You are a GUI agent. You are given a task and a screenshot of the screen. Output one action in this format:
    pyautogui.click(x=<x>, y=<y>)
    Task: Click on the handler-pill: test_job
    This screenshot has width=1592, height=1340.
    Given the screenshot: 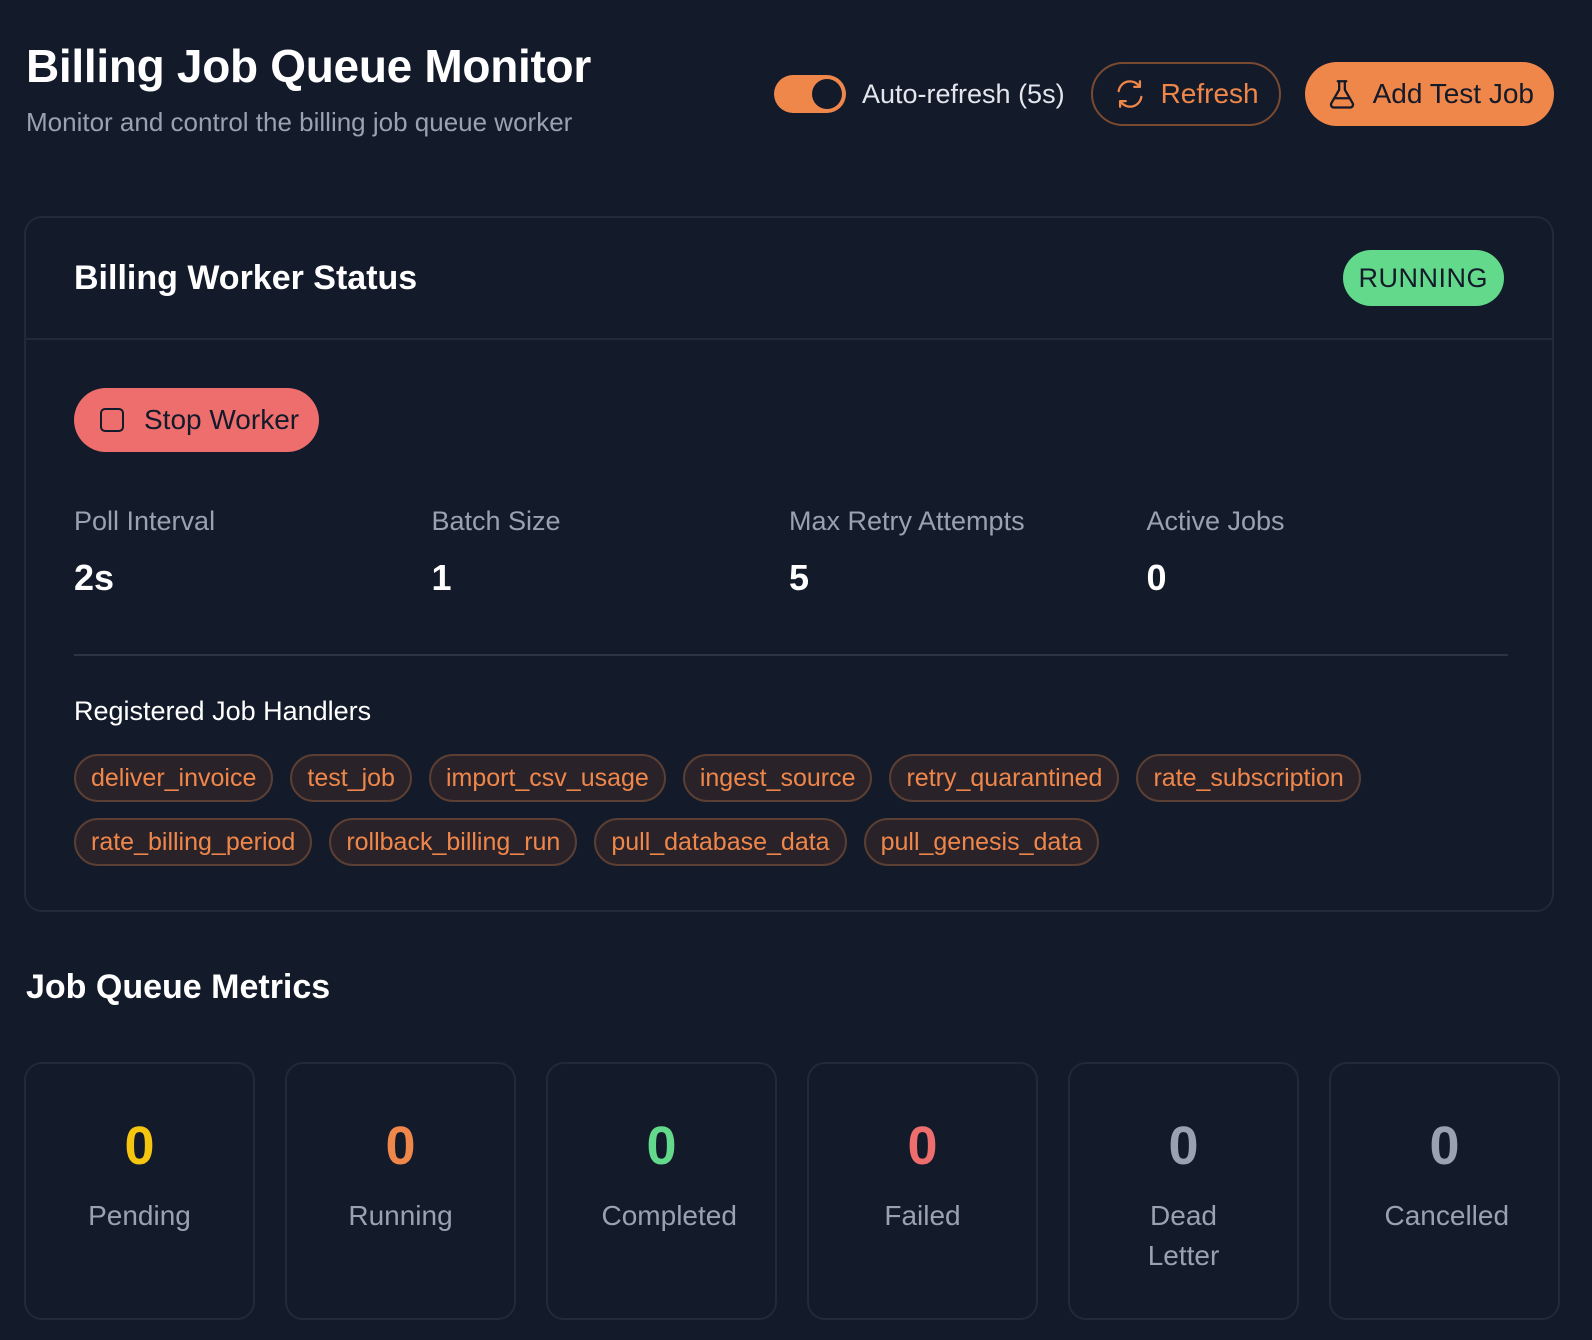 What is the action you would take?
    pyautogui.click(x=351, y=778)
    